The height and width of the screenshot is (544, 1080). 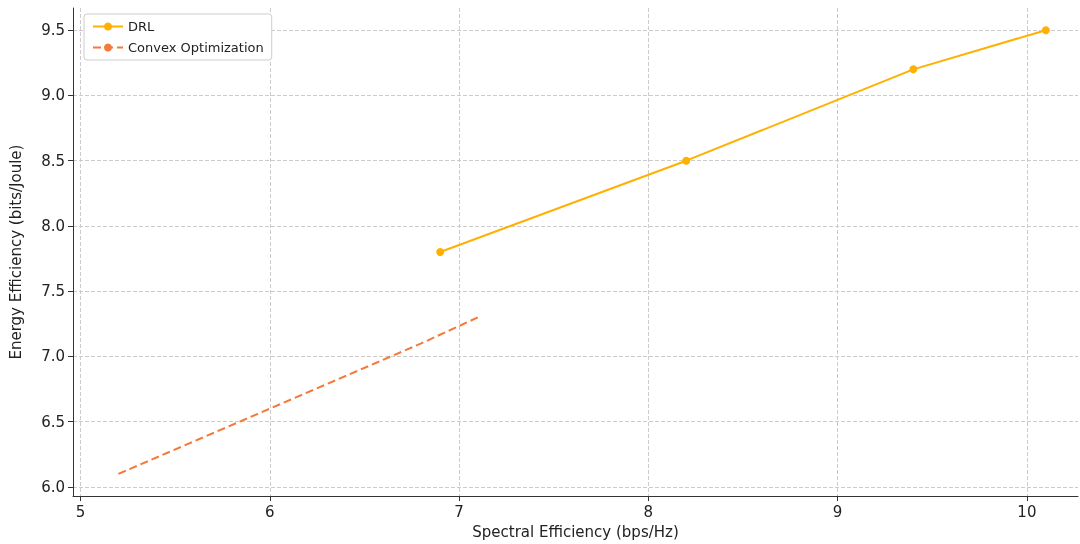 What do you see at coordinates (459, 511) in the screenshot?
I see `x-tick-label: 7` at bounding box center [459, 511].